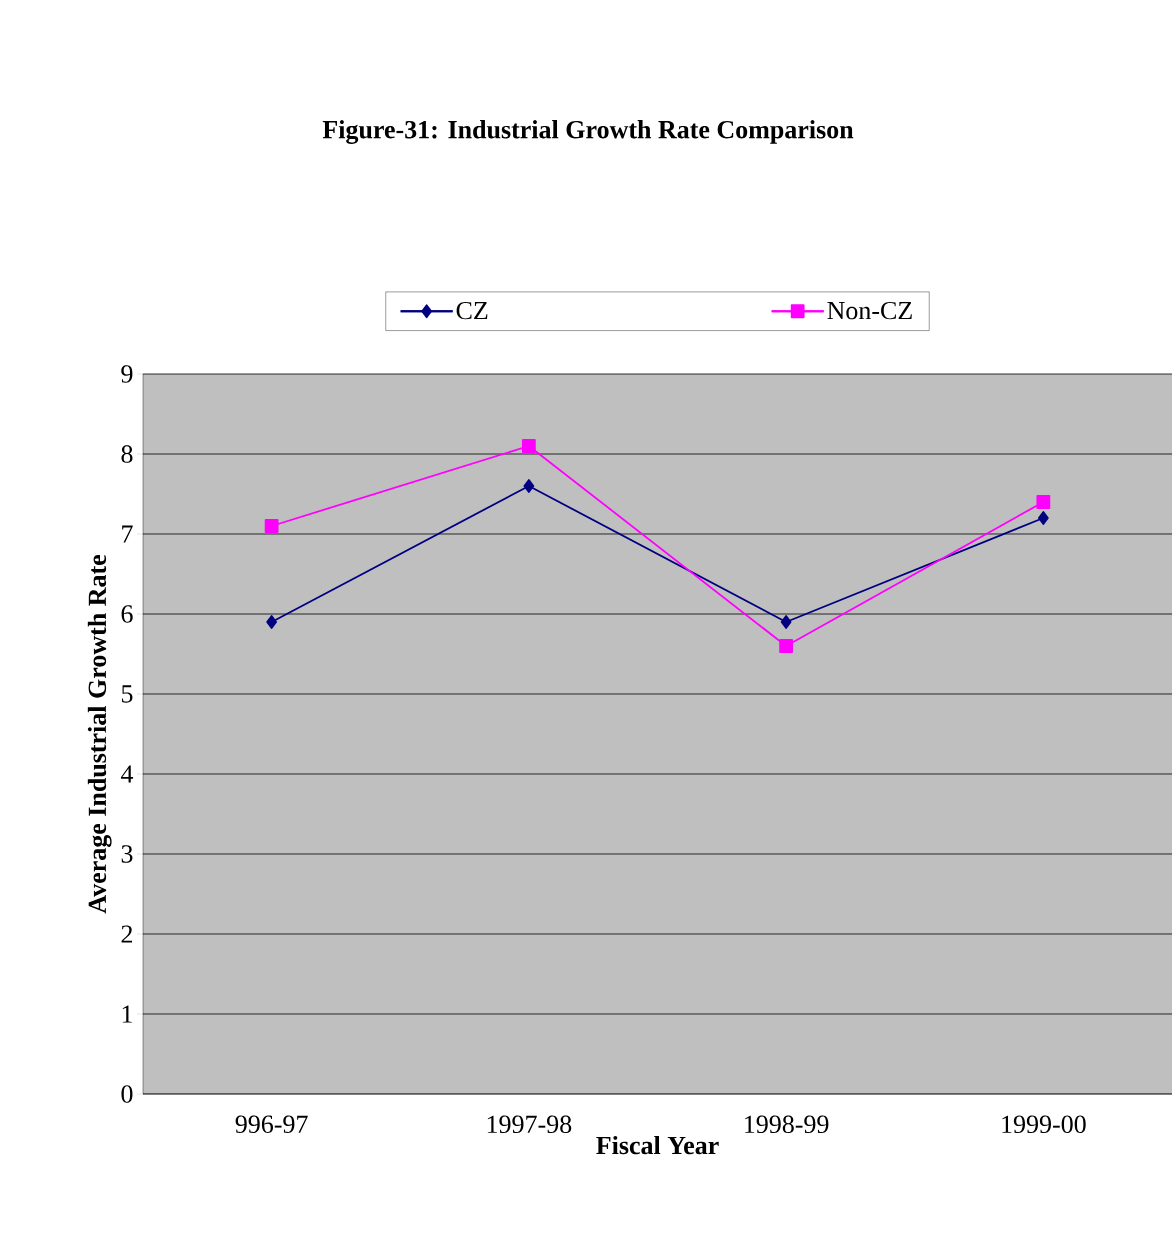  Describe the element at coordinates (472, 310) in the screenshot. I see `legend-label: CZ` at that location.